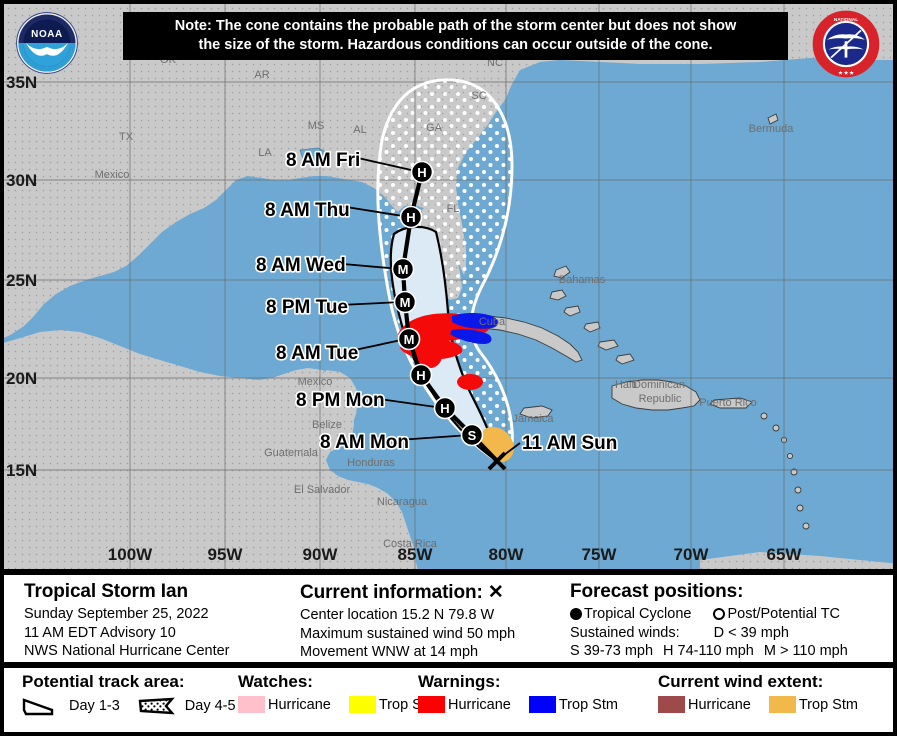 This screenshot has height=736, width=897. I want to click on geo-label-ga-4: GA, so click(434, 128).